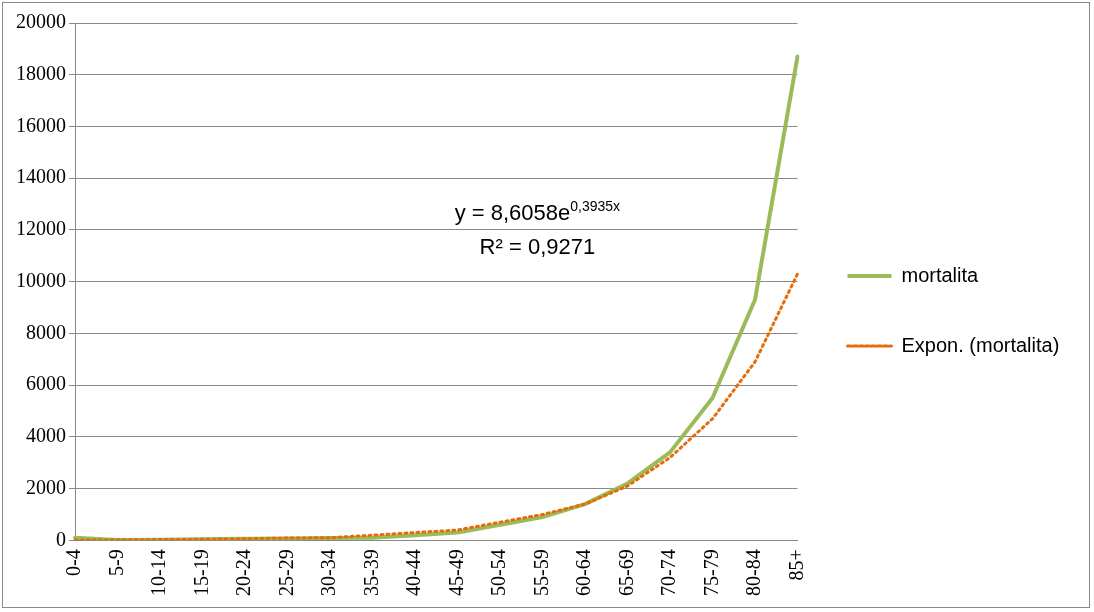  Describe the element at coordinates (795, 565) in the screenshot. I see `x-tick-label: 85+` at that location.